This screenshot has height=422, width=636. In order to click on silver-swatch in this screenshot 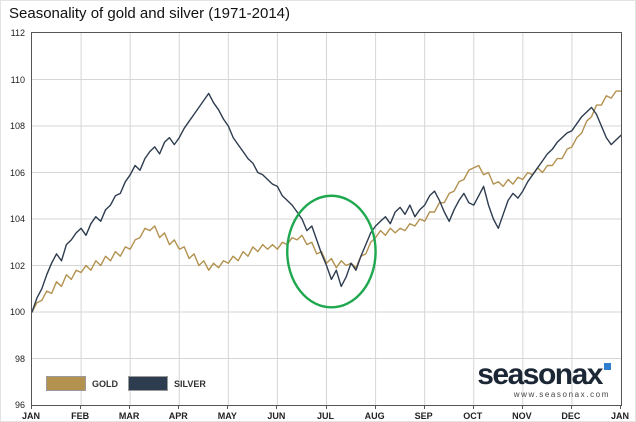, I will do `click(148, 383)`.